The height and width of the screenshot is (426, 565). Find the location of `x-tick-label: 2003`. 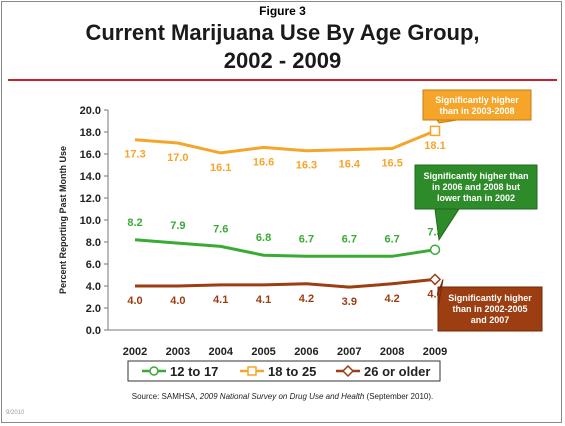

x-tick-label: 2003 is located at coordinates (178, 352).